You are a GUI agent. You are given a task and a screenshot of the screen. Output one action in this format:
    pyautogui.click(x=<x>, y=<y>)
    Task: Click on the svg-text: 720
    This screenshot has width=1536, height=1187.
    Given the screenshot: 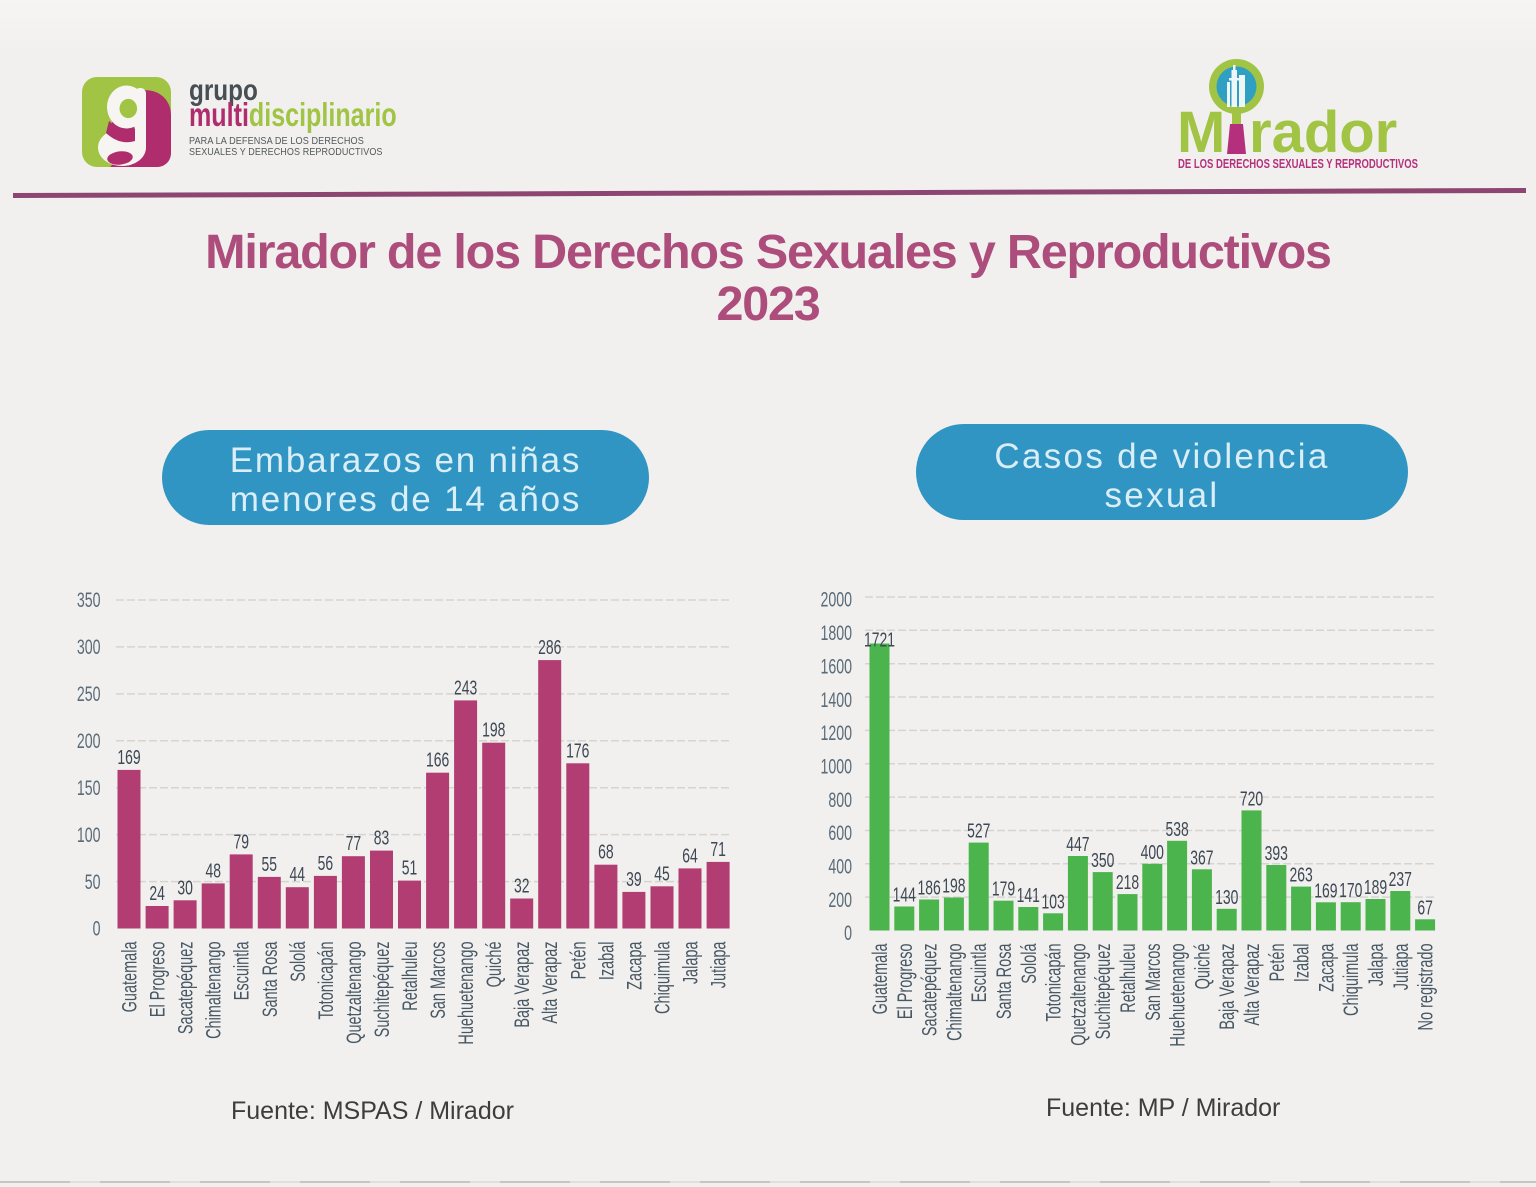 What is the action you would take?
    pyautogui.click(x=1251, y=798)
    